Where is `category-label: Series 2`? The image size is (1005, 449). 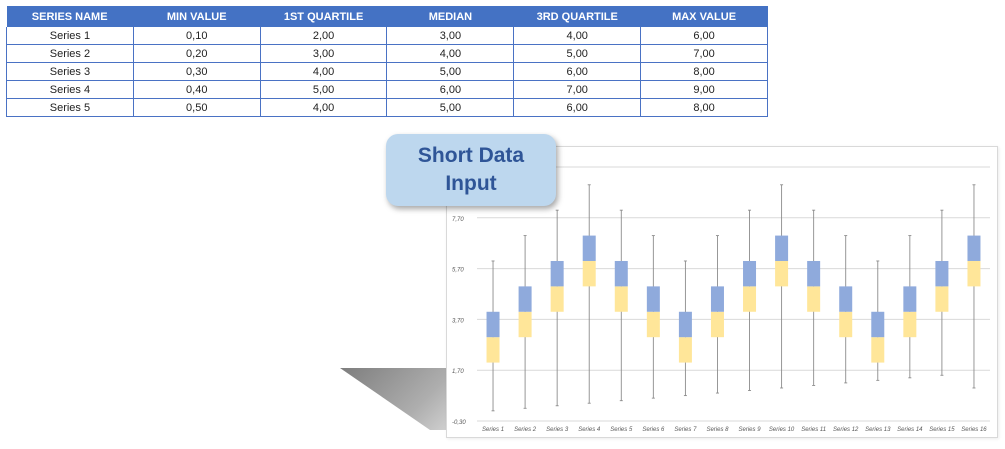 category-label: Series 2 is located at coordinates (525, 430).